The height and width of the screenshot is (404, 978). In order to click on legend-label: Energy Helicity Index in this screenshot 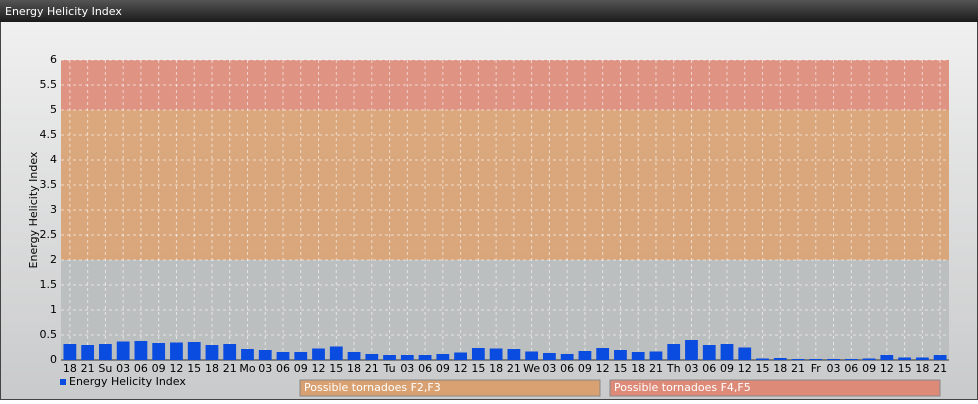, I will do `click(127, 381)`.